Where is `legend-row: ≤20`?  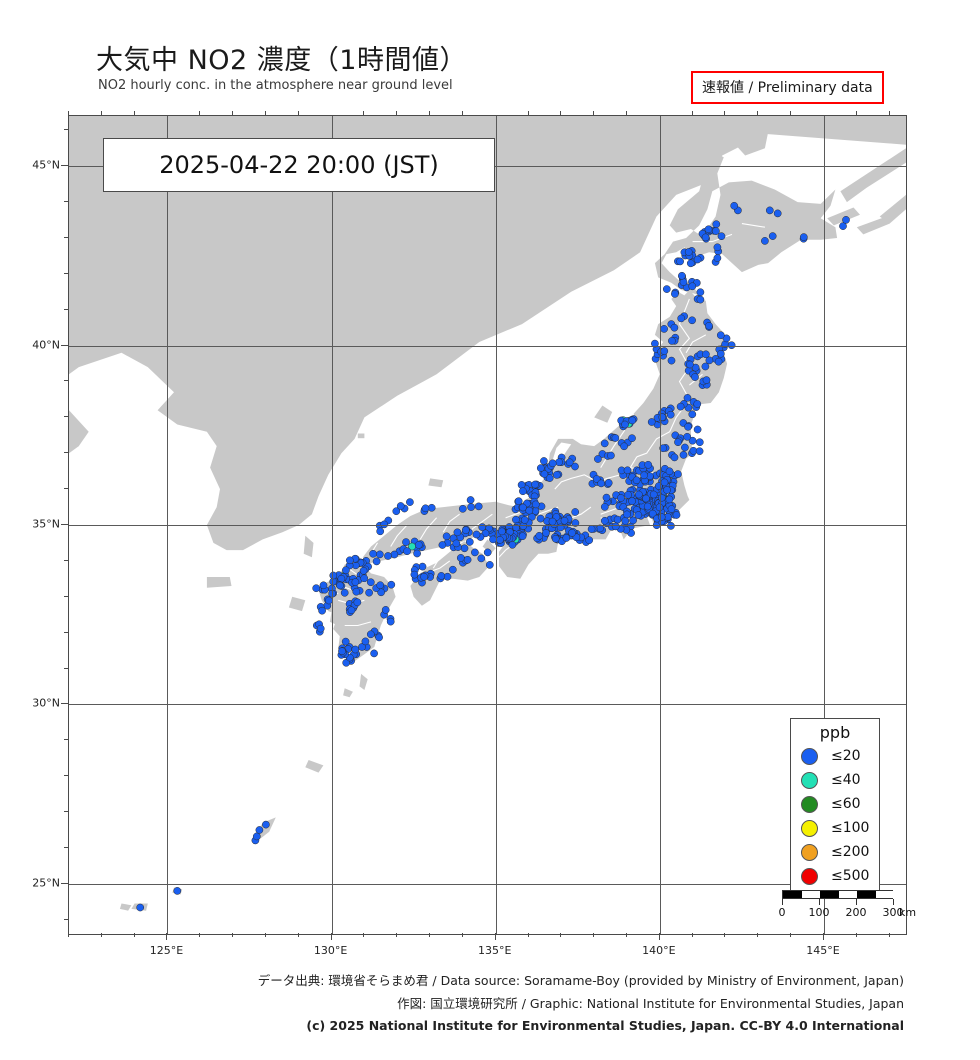
legend-row: ≤20 is located at coordinates (835, 756).